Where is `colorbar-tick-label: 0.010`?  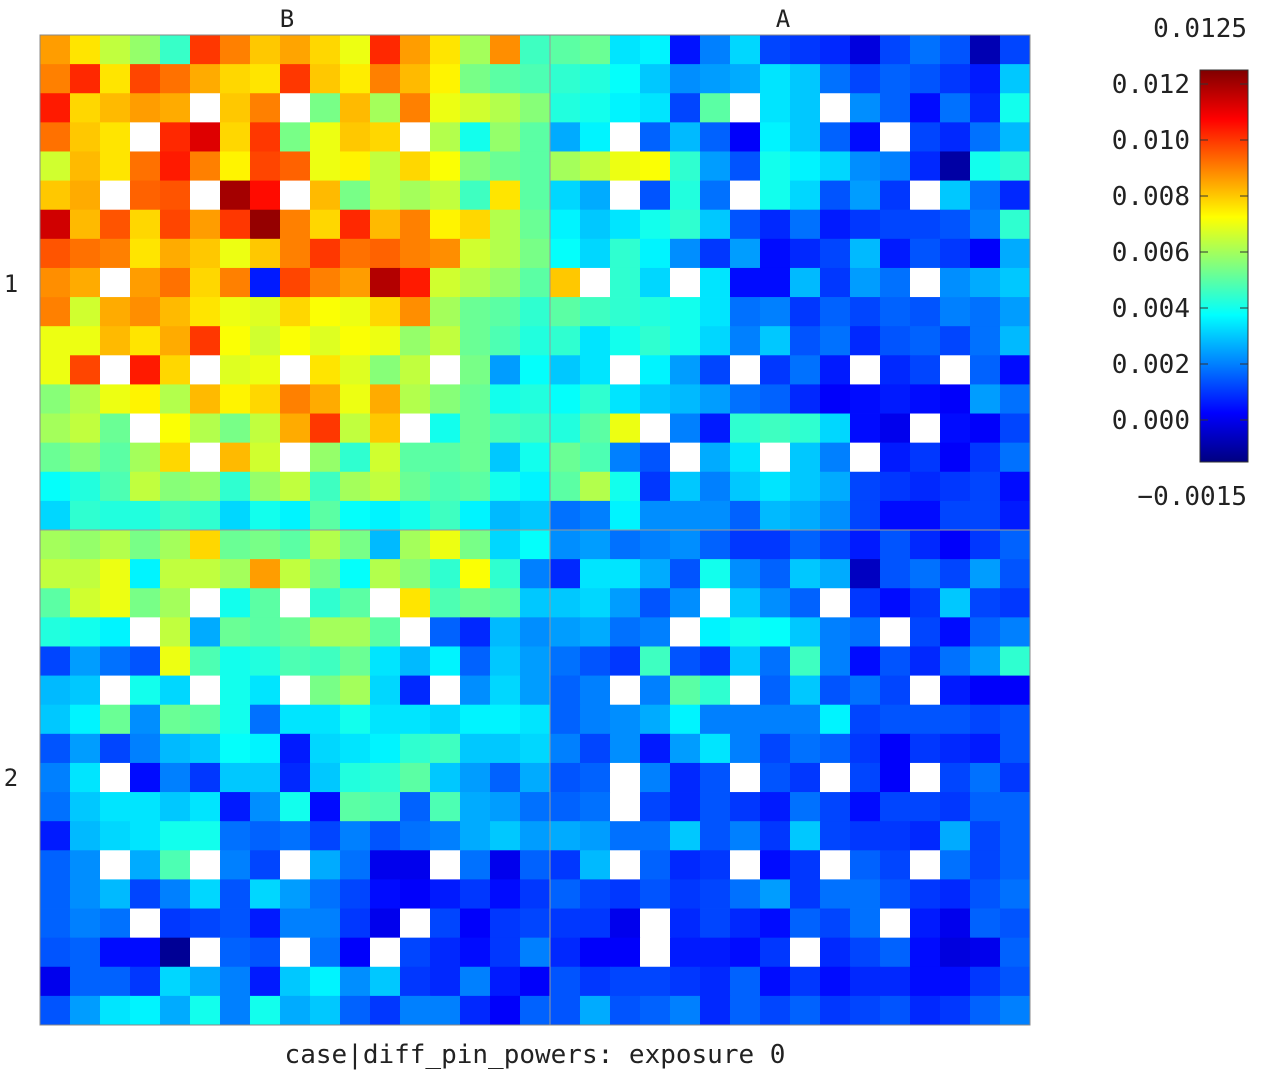
colorbar-tick-label: 0.010 is located at coordinates (1151, 141).